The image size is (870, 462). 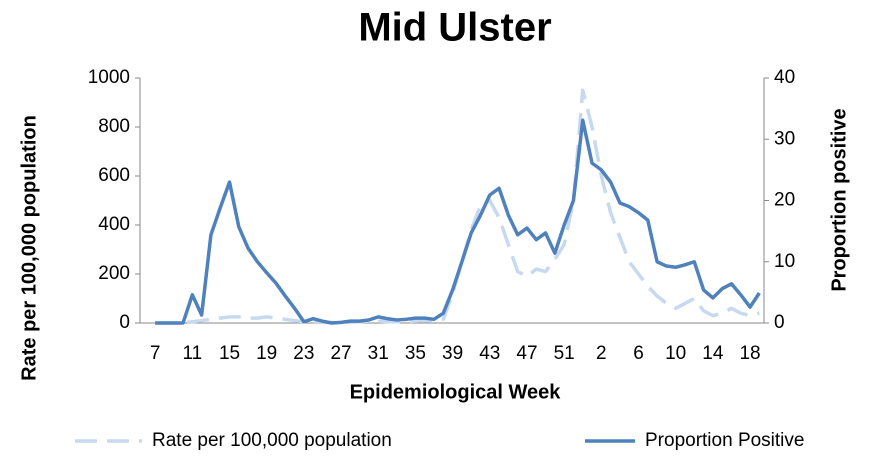 What do you see at coordinates (526, 353) in the screenshot?
I see `x-tick-label: 47` at bounding box center [526, 353].